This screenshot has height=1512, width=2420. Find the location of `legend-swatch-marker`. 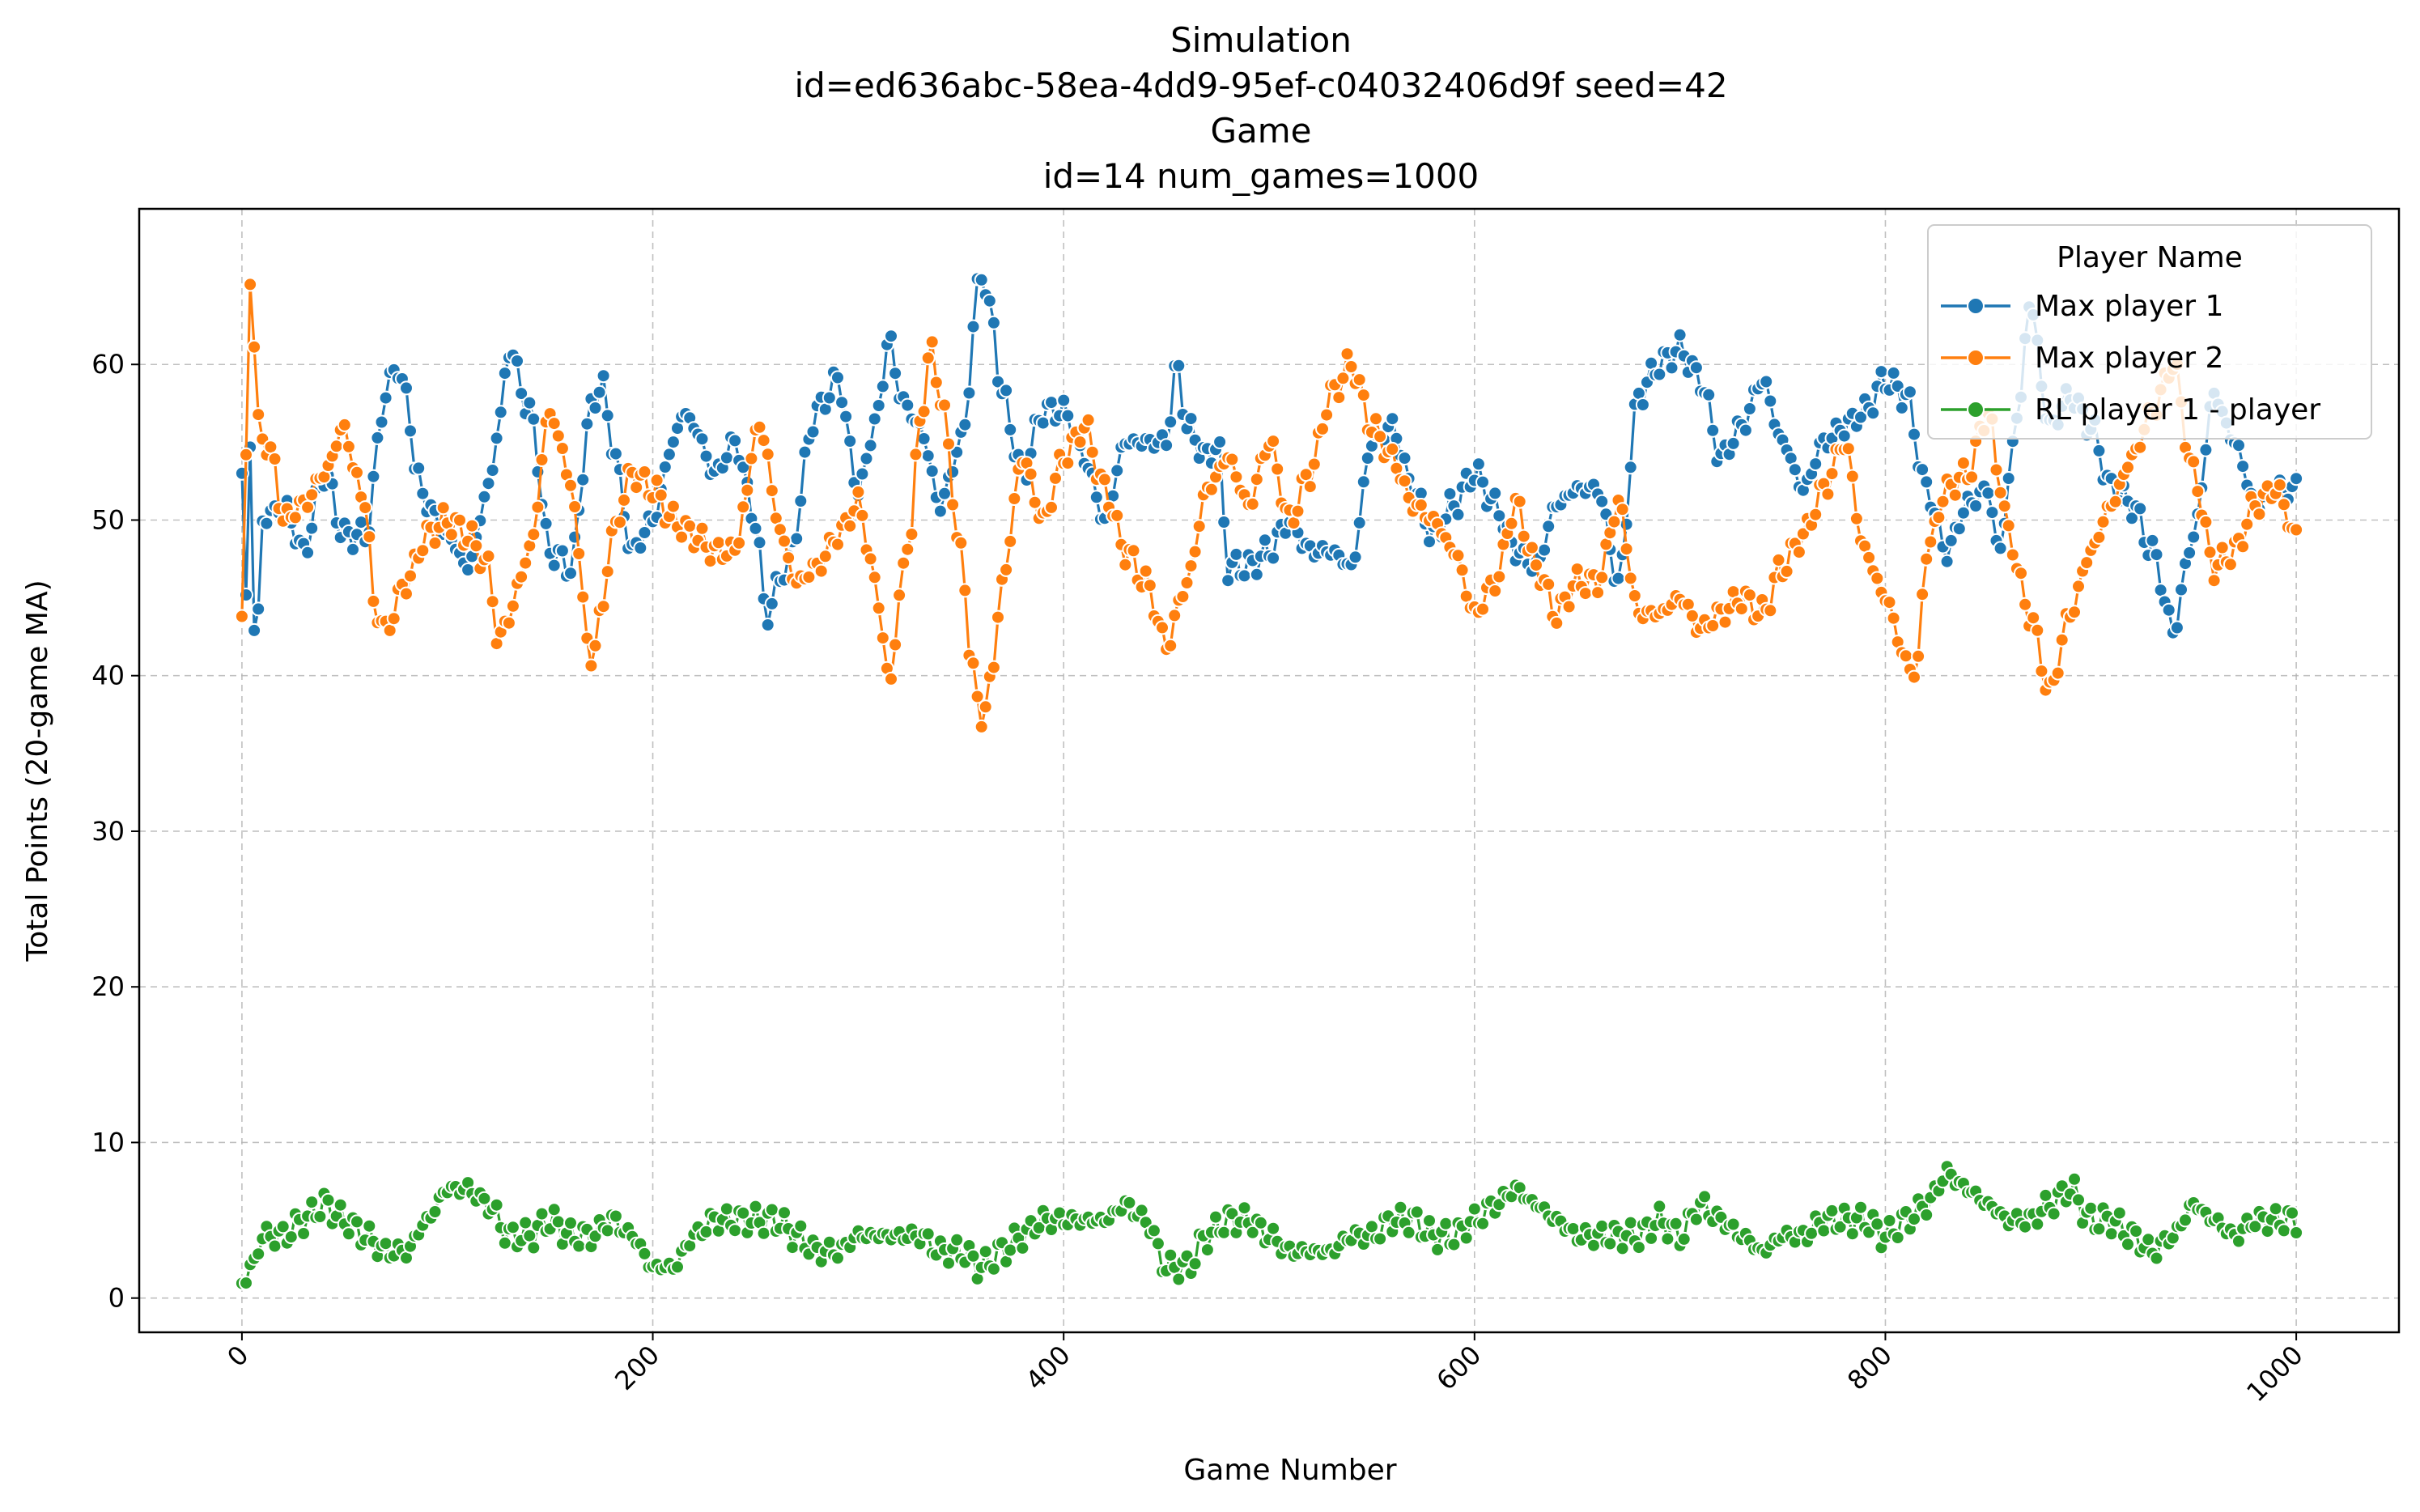

legend-swatch-marker is located at coordinates (1976, 358).